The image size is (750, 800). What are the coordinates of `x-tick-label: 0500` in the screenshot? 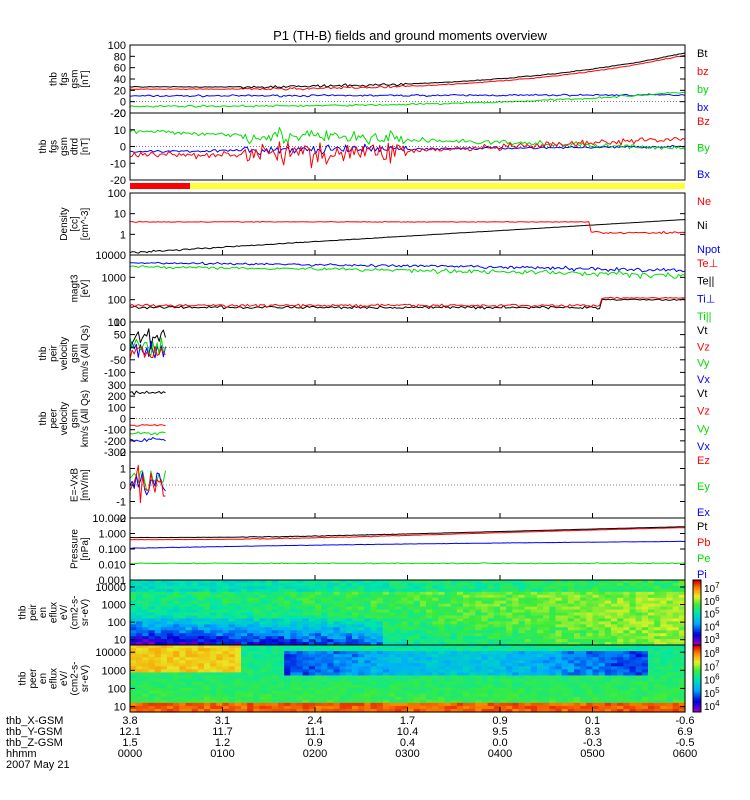 It's located at (592, 754).